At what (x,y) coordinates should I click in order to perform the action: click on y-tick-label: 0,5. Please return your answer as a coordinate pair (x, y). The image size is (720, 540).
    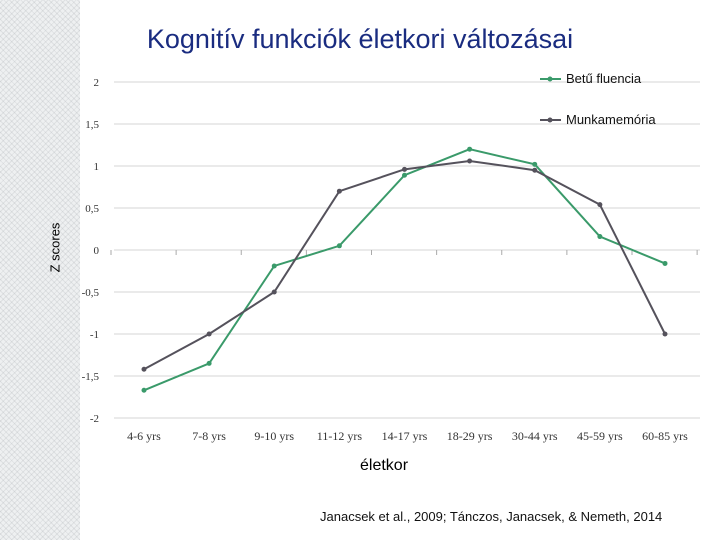
    Looking at the image, I should click on (92, 209).